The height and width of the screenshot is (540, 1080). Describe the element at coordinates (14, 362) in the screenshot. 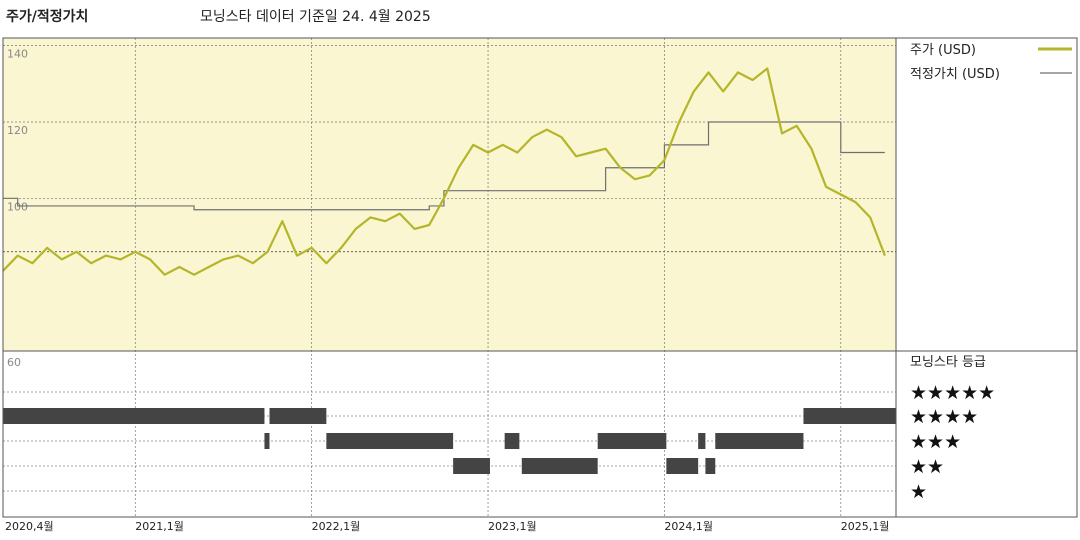

I see `lower-axis-label: 60` at that location.